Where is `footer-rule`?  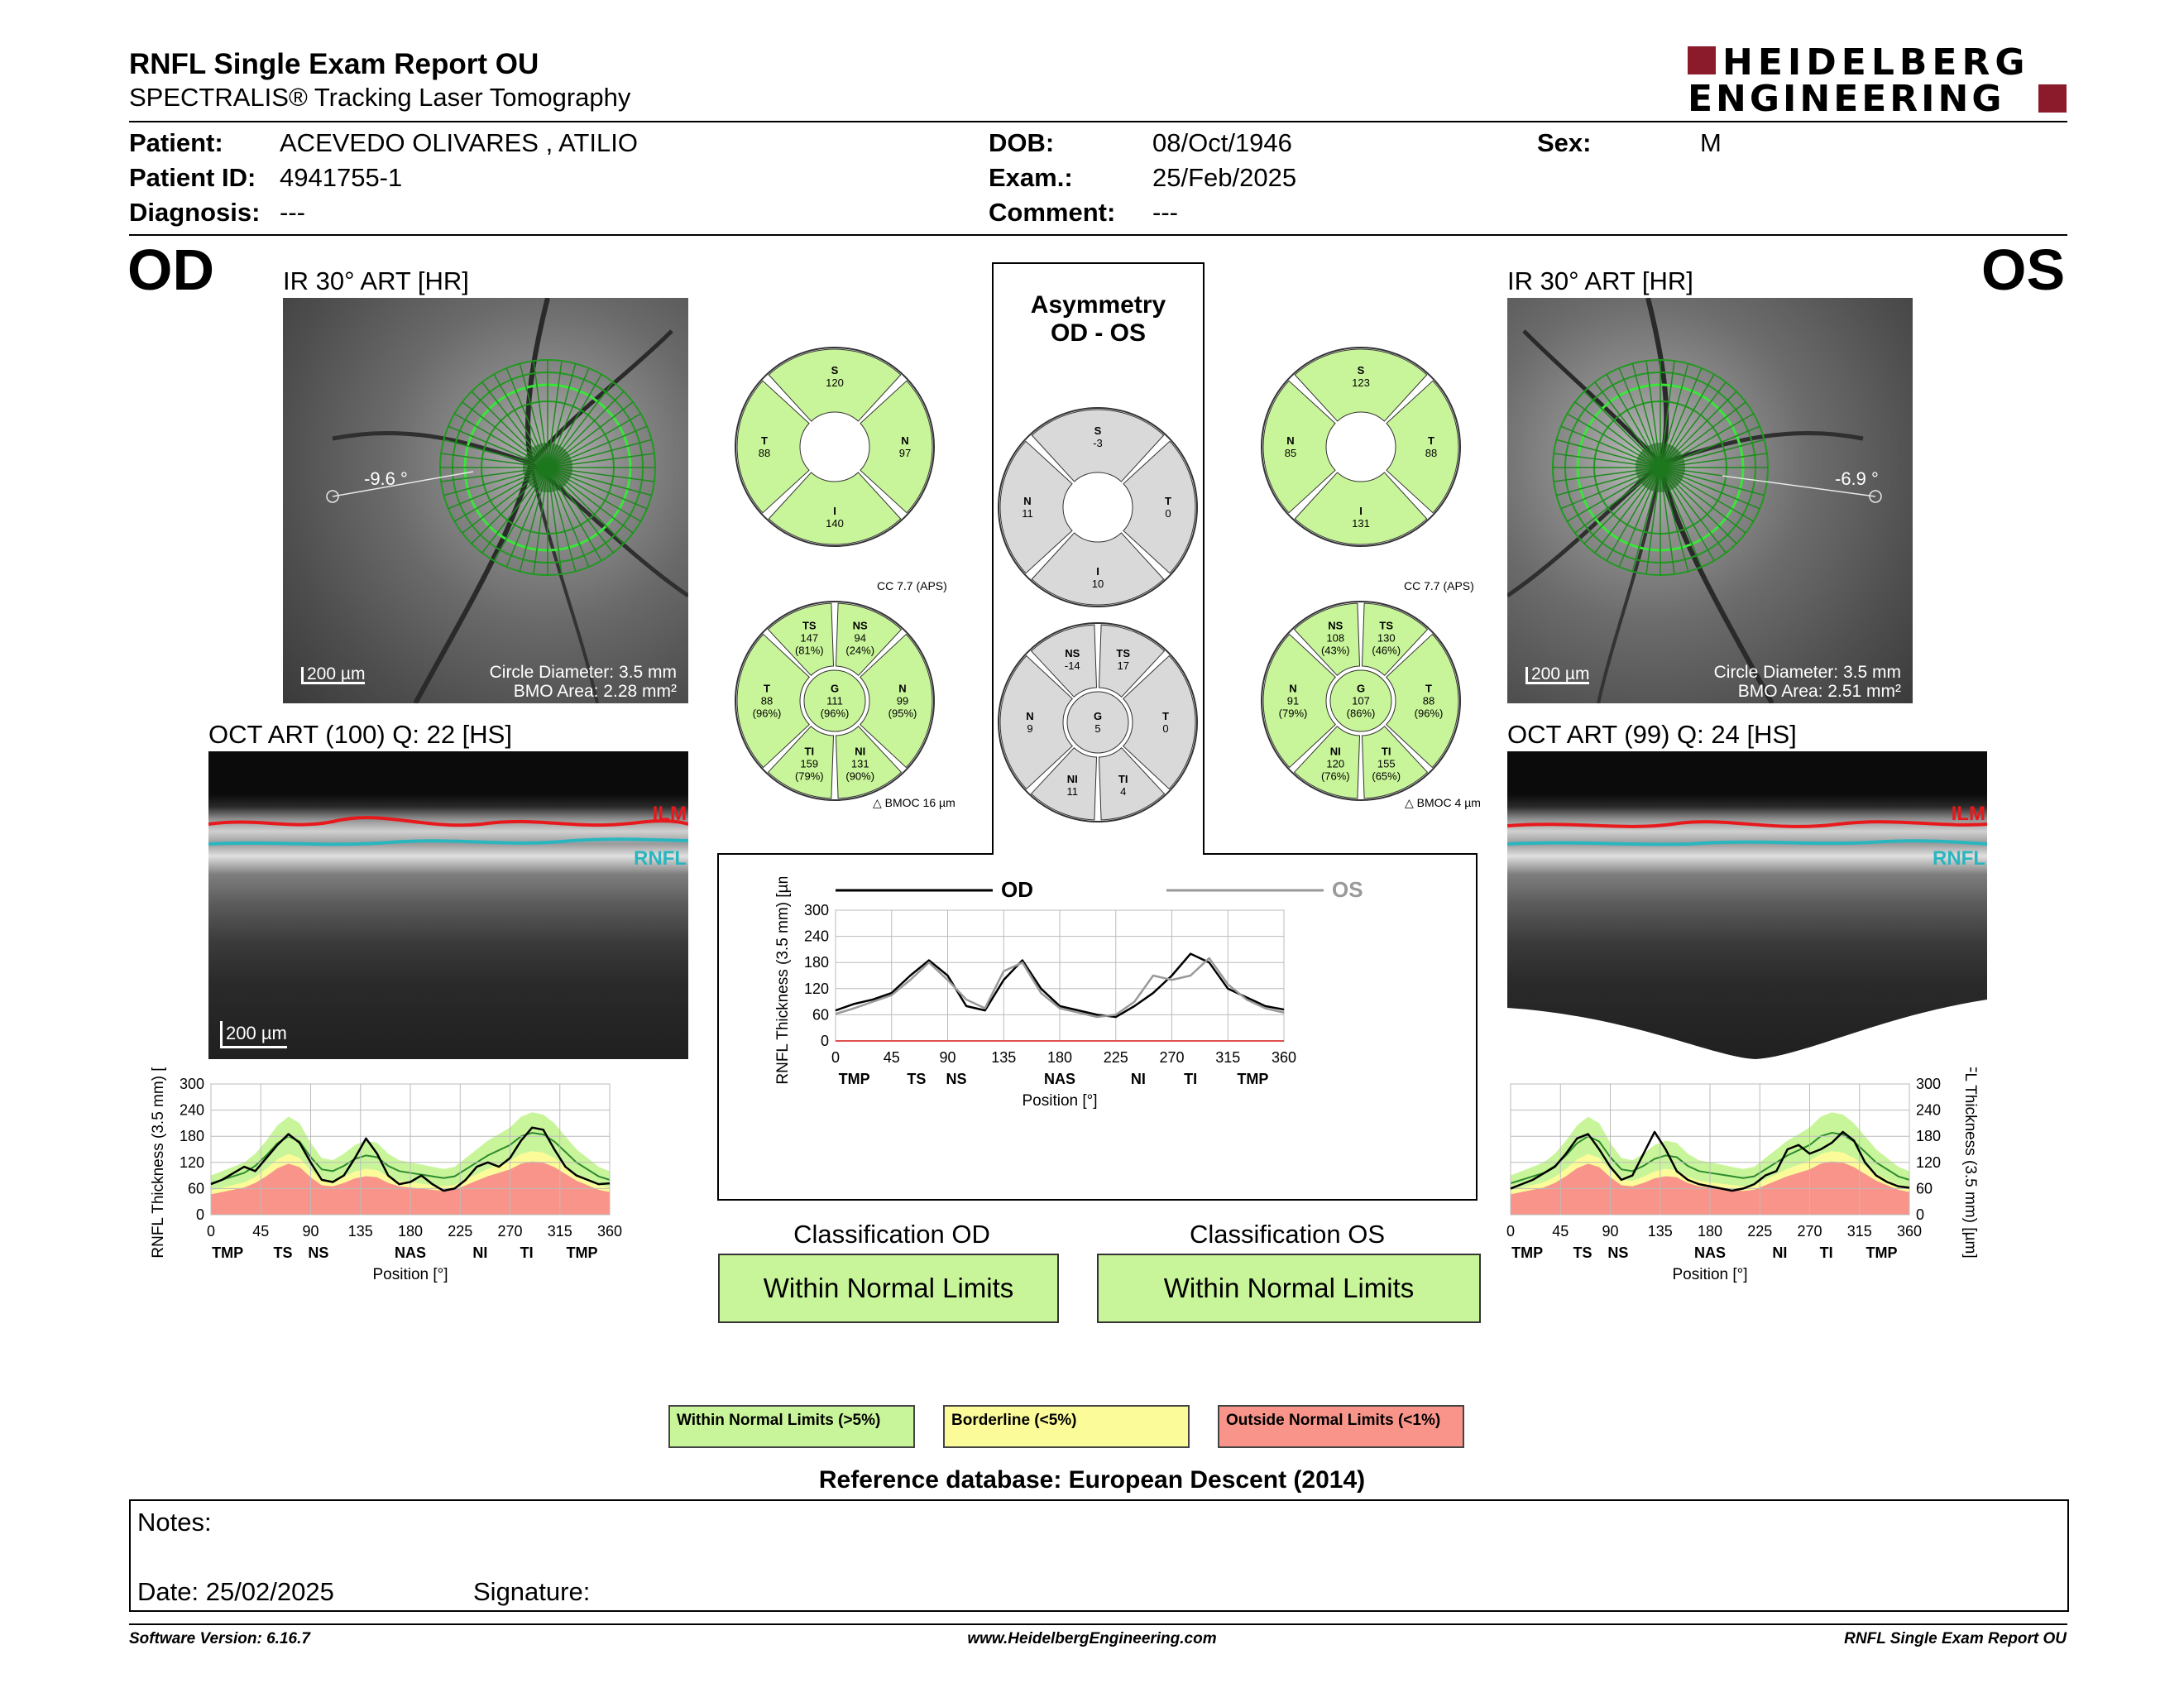
footer-rule is located at coordinates (1098, 1624).